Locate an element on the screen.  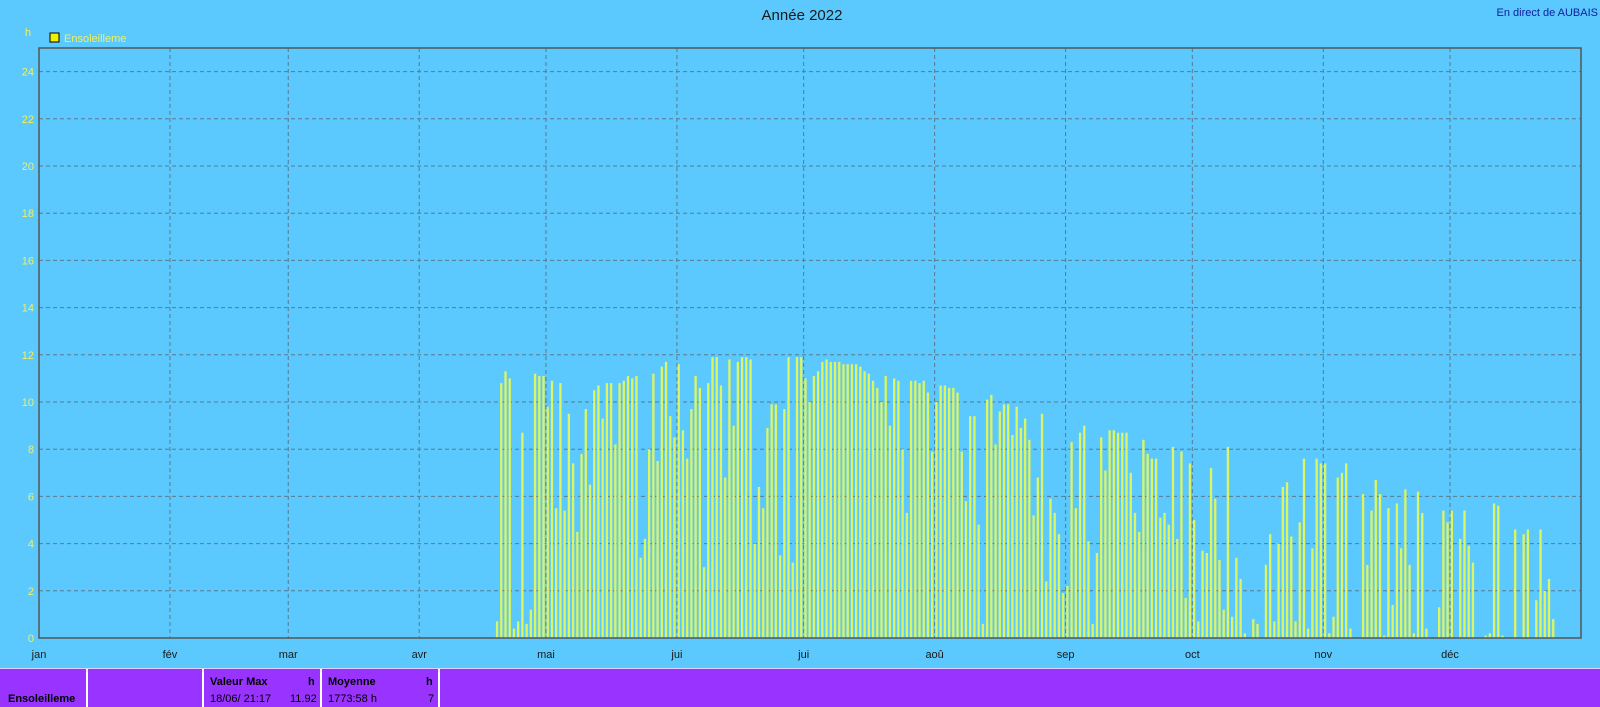
station-label: En direct de AUBAIS is located at coordinates (1548, 13).